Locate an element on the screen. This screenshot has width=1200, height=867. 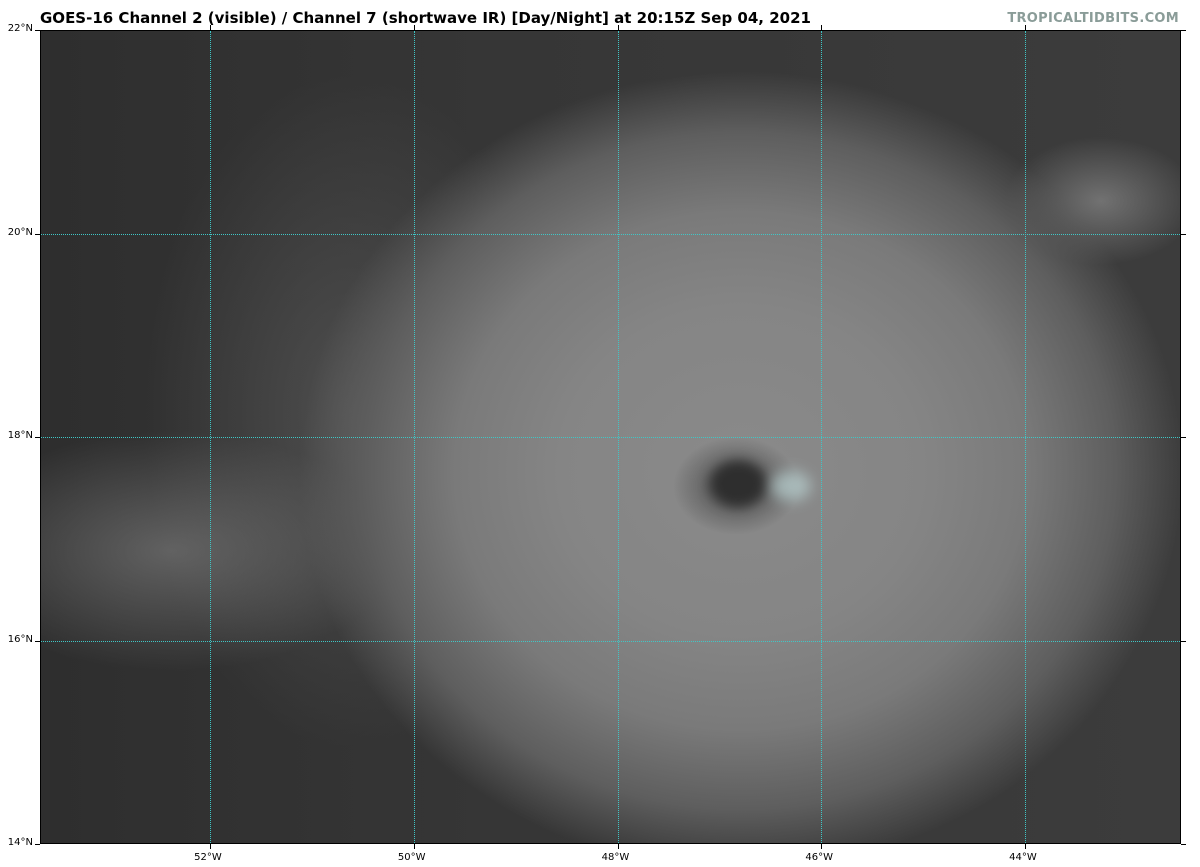
hurricane-eye is located at coordinates (738, 483).